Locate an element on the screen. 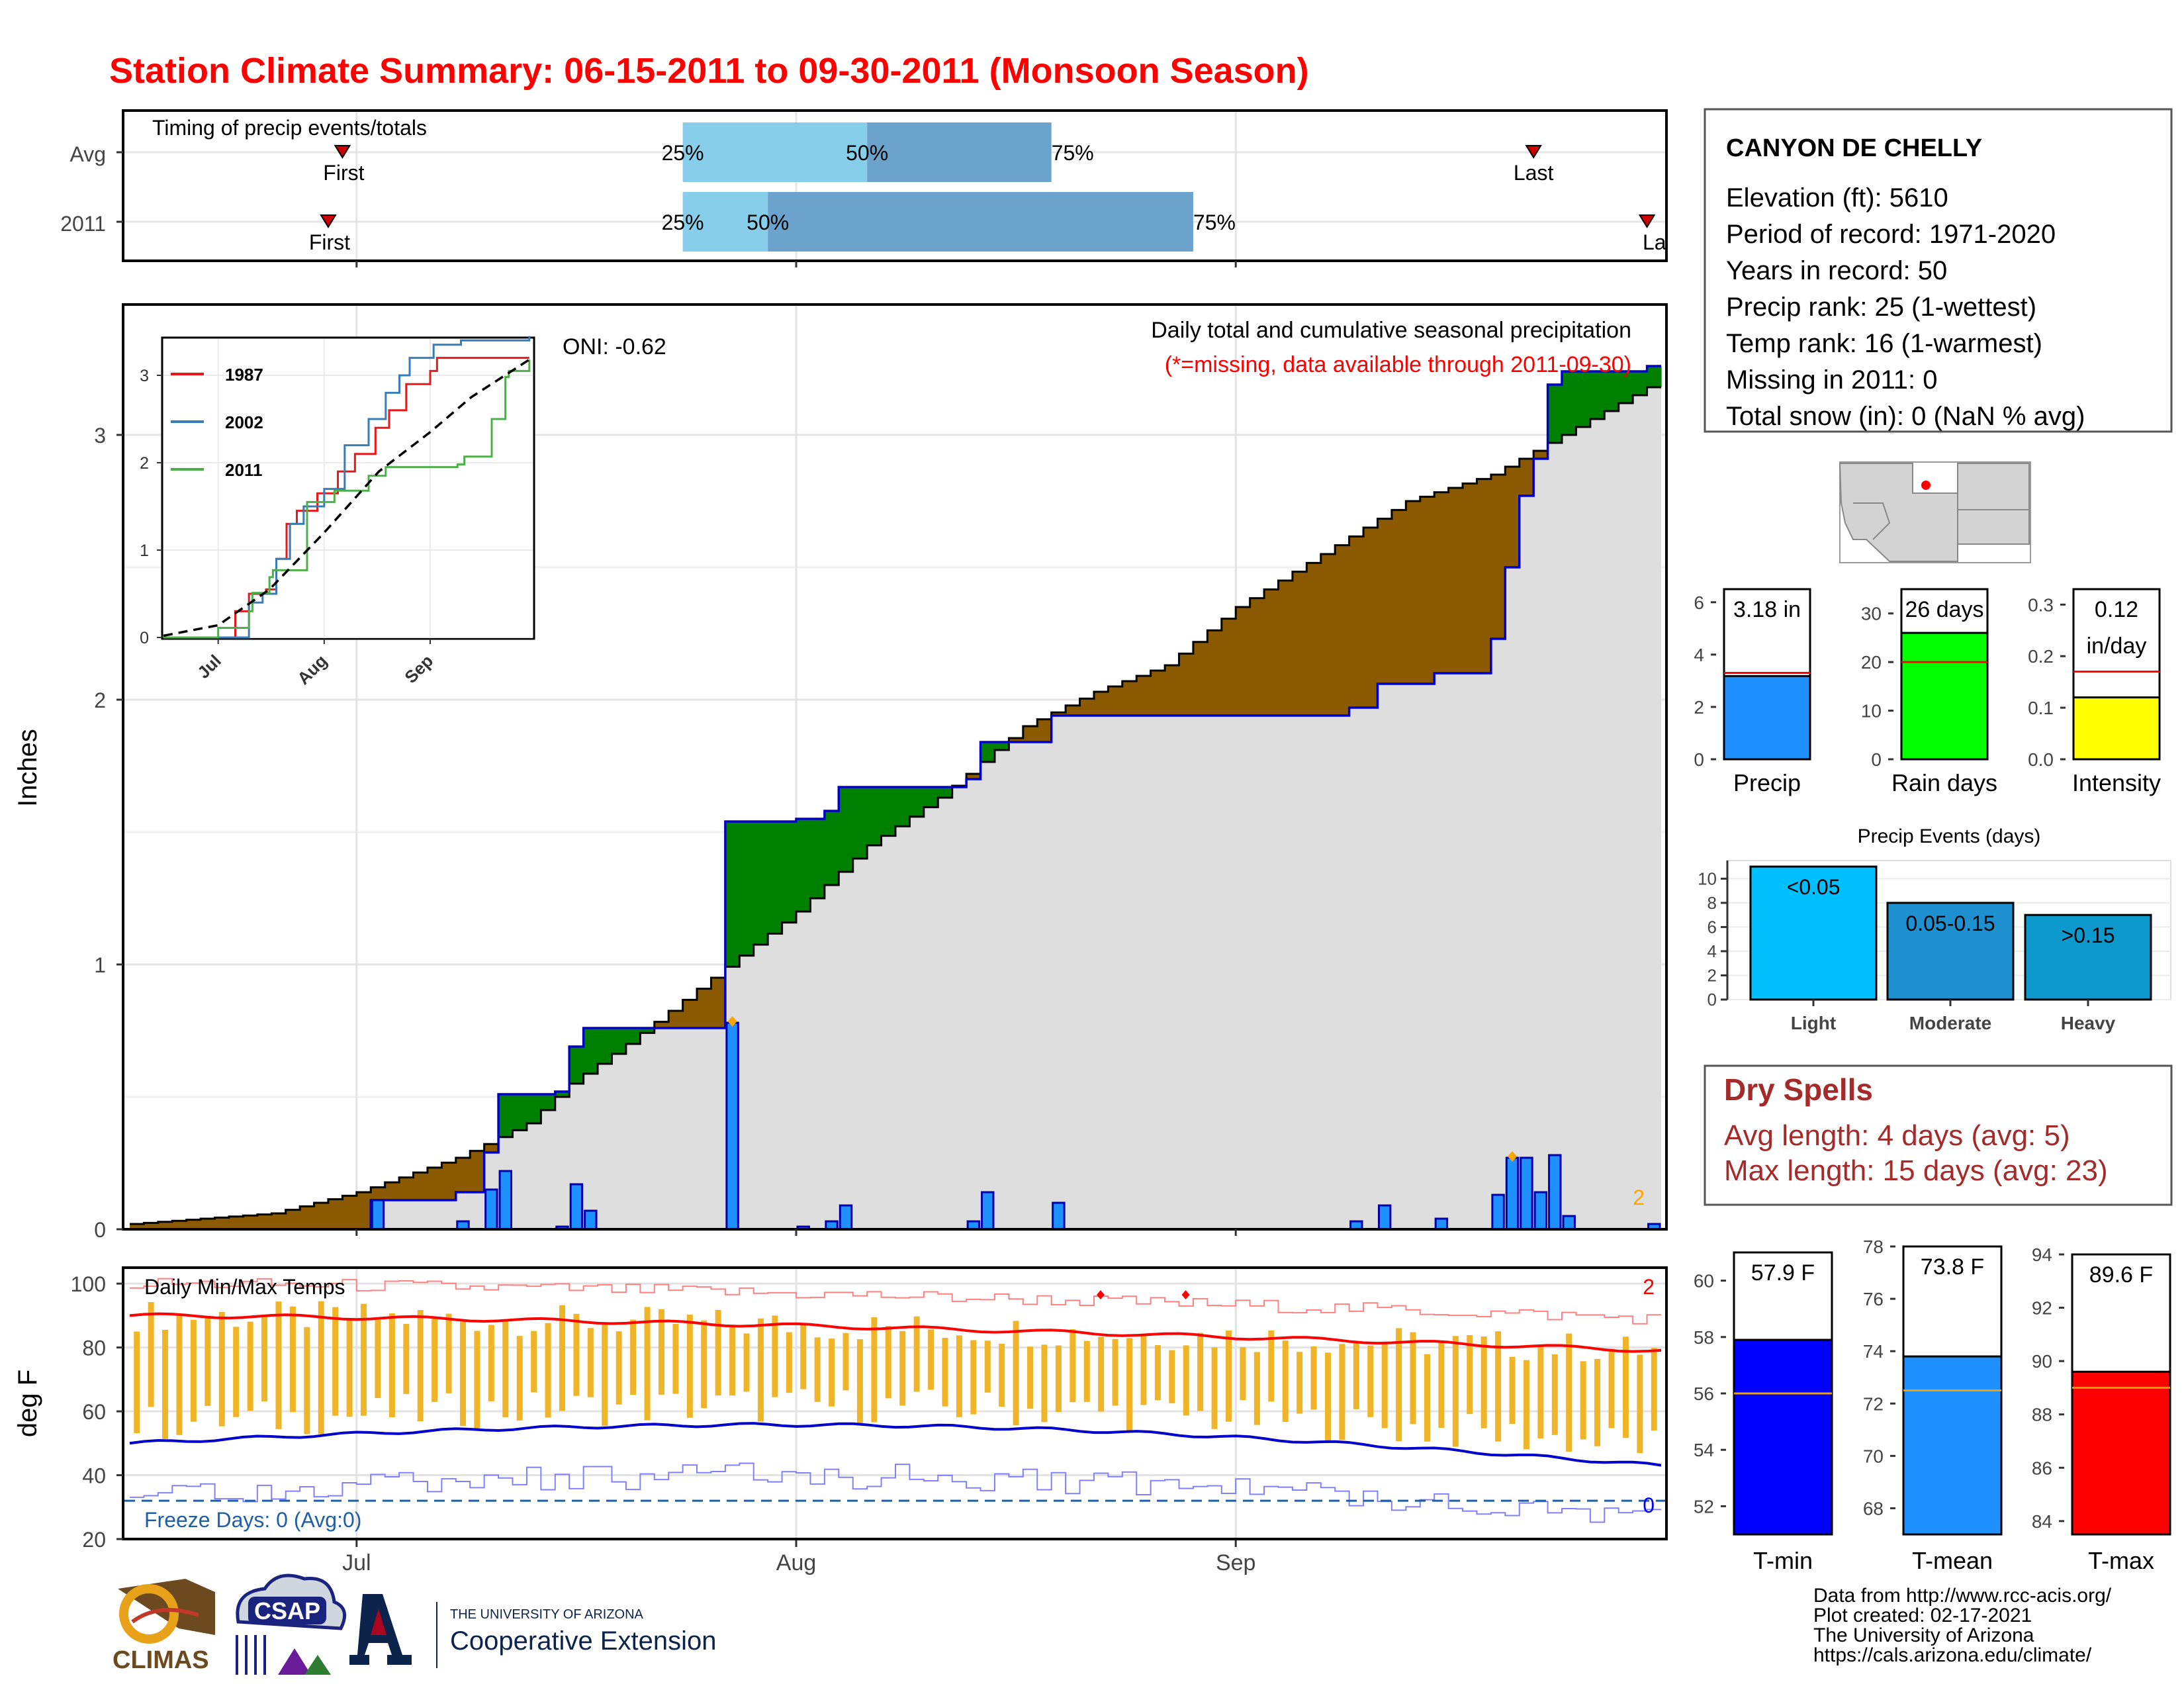 Image resolution: width=2184 pixels, height=1688 pixels. summary-tmean-label: T-mean is located at coordinates (1952, 1560).